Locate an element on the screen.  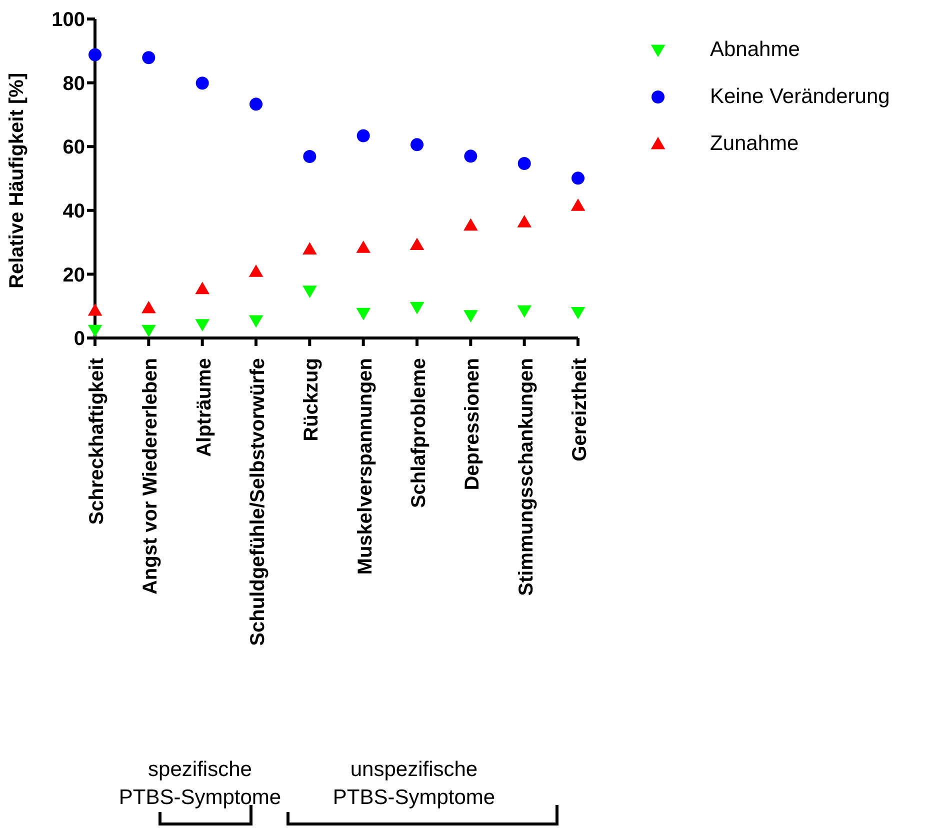
y-tick-label: 40 is located at coordinates (73, 211).